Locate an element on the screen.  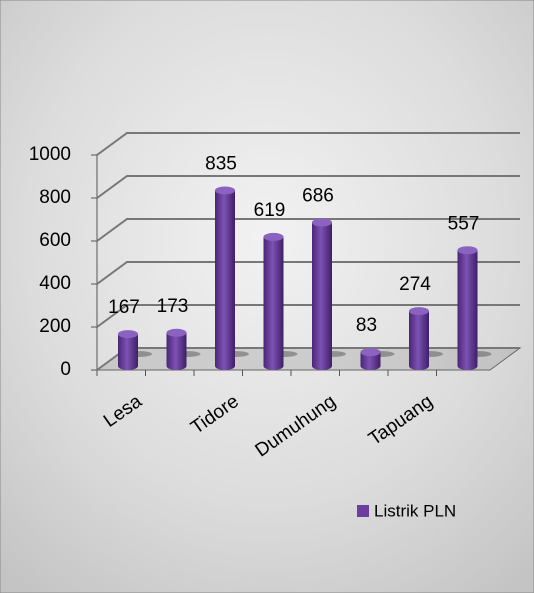
y-tick-label: 200 is located at coordinates (55, 326).